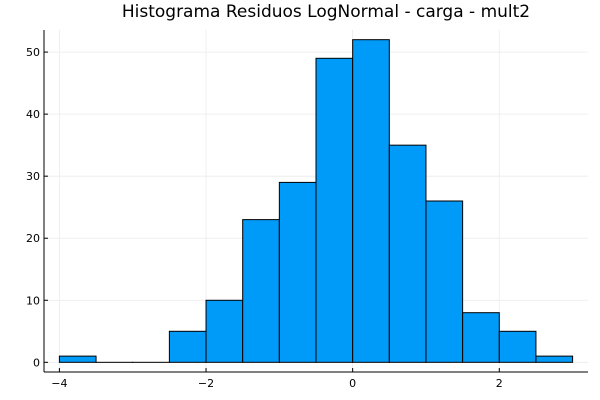 Image resolution: width=600 pixels, height=400 pixels. What do you see at coordinates (59, 383) in the screenshot?
I see `x-tick-label: −4` at bounding box center [59, 383].